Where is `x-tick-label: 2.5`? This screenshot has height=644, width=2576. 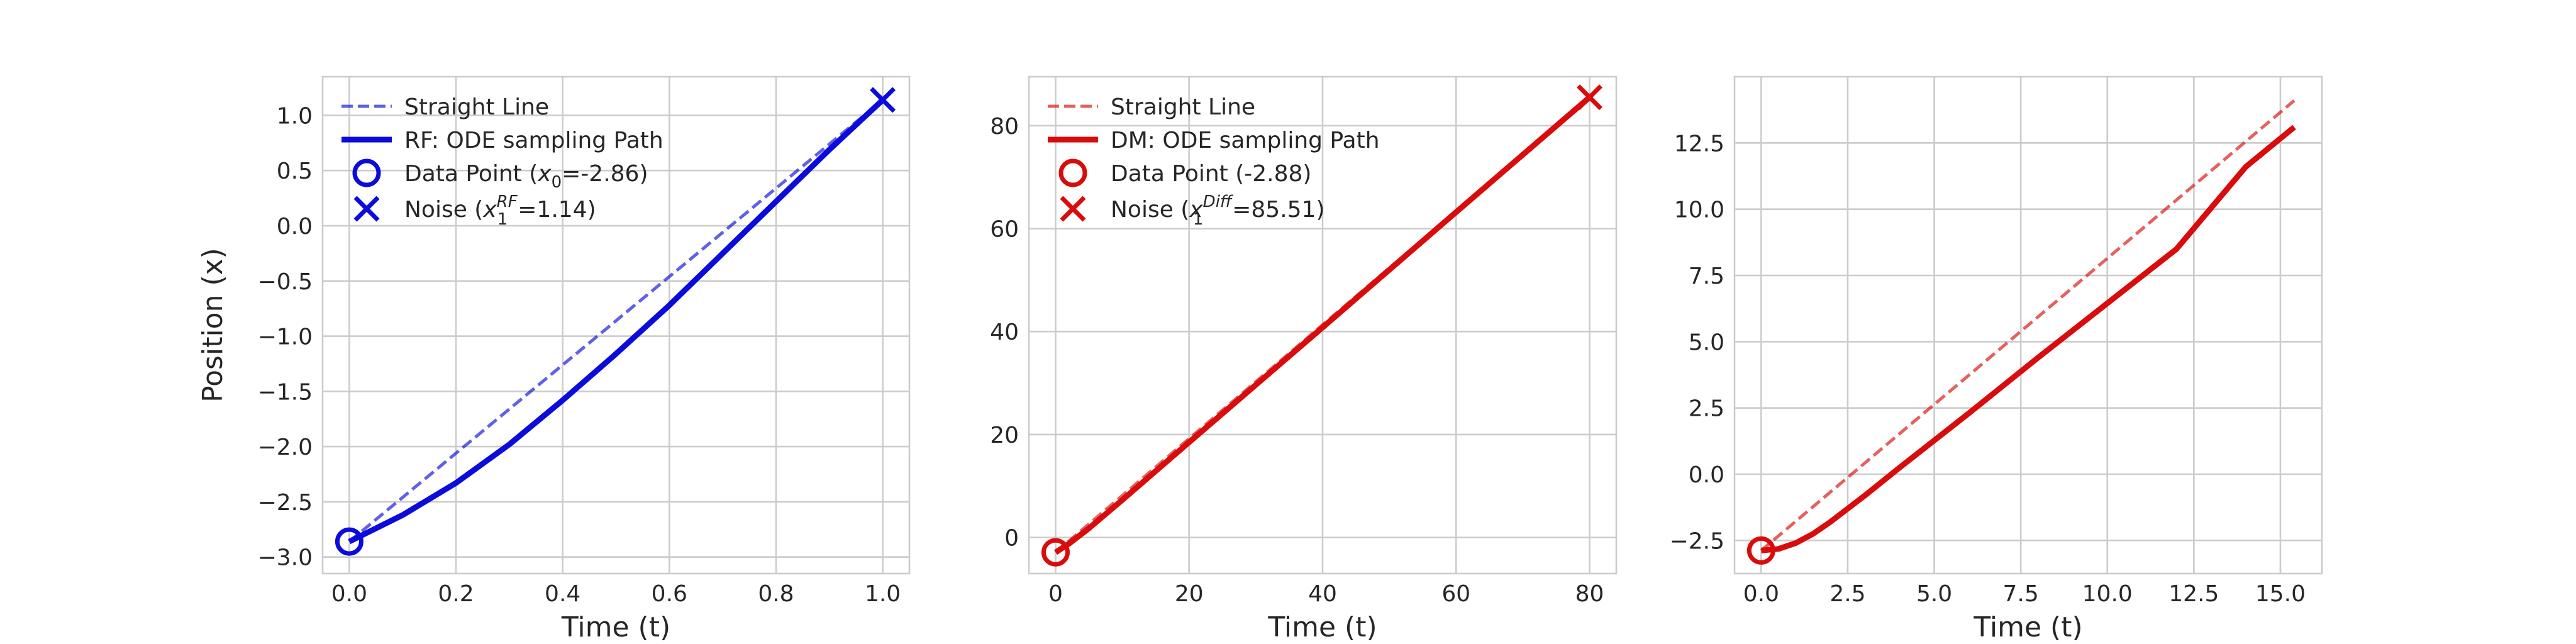
x-tick-label: 2.5 is located at coordinates (1847, 594).